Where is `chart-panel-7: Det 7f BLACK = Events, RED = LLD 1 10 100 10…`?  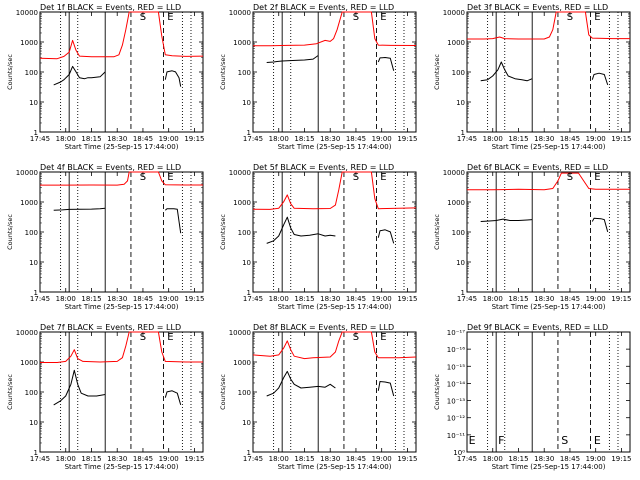 chart-panel-7: Det 7f BLACK = Events, RED = LLD 1 10 100 10… is located at coordinates (105, 397).